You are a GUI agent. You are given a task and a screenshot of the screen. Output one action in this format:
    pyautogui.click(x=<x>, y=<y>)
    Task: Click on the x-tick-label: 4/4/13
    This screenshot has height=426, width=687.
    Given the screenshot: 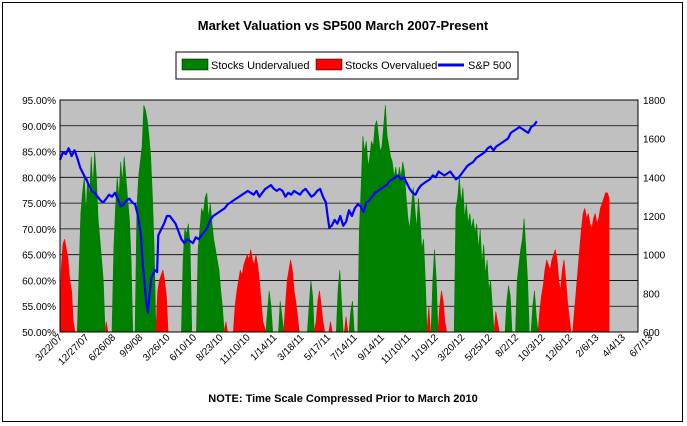 What is the action you would take?
    pyautogui.click(x=615, y=346)
    